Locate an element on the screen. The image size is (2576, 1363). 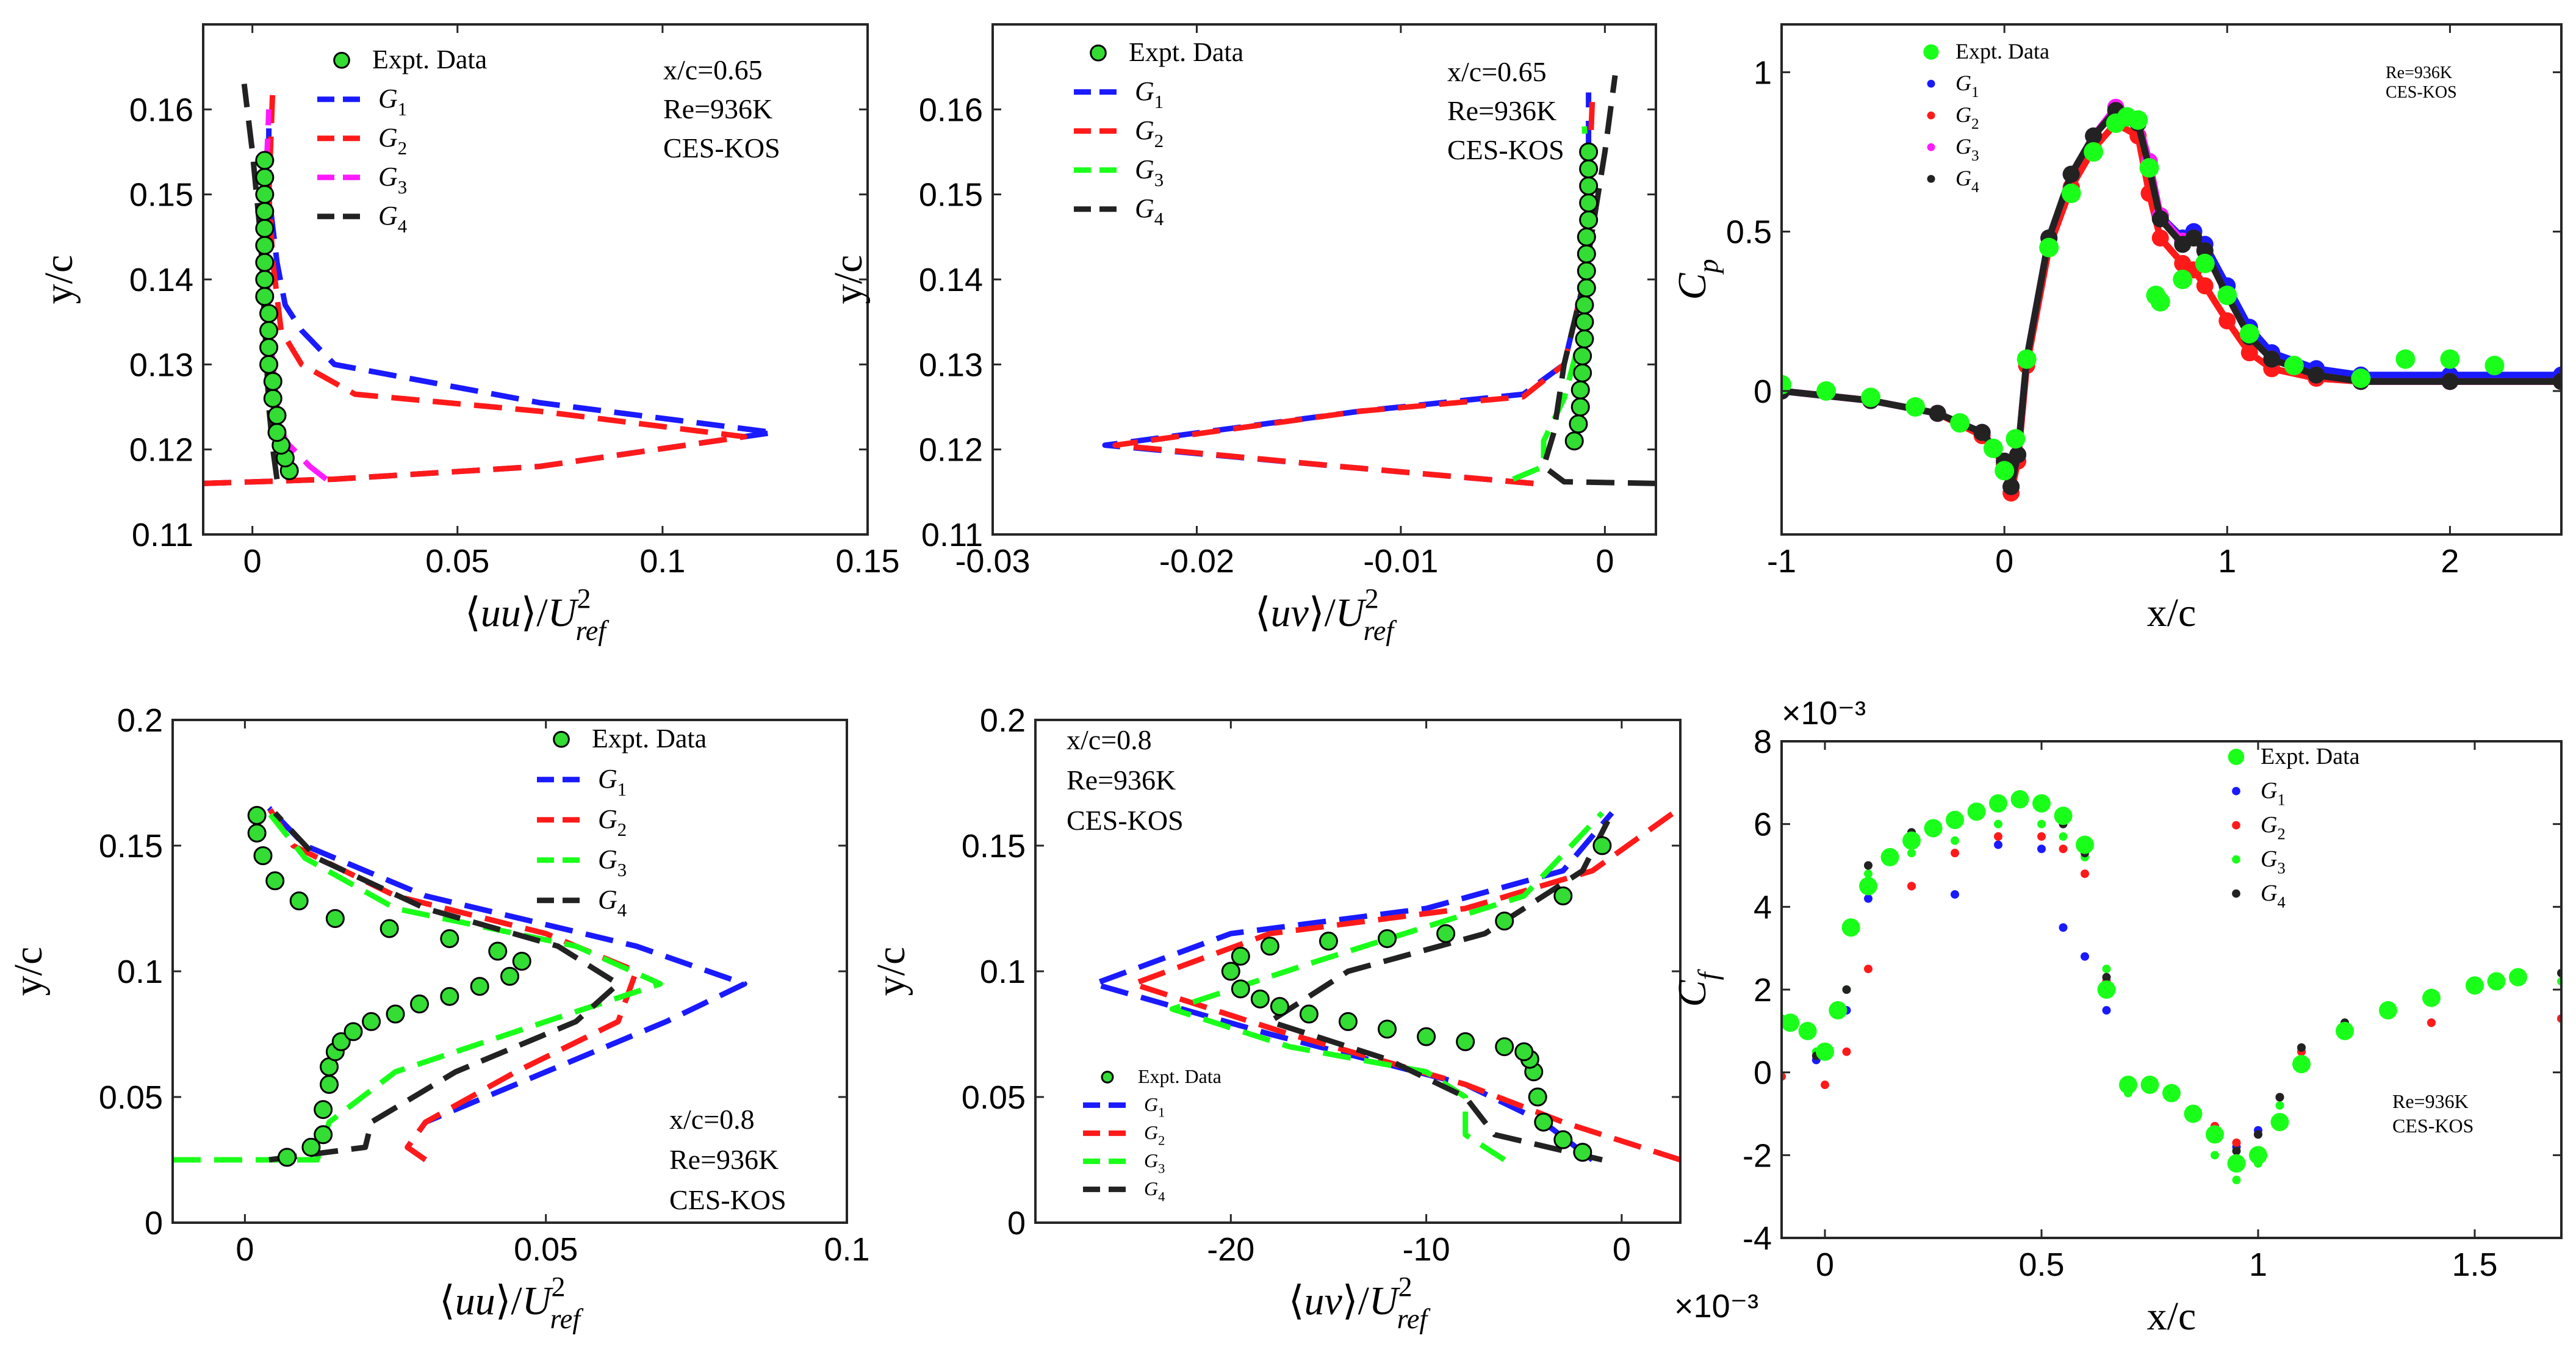
series-line-G3 is located at coordinates (418, 987).